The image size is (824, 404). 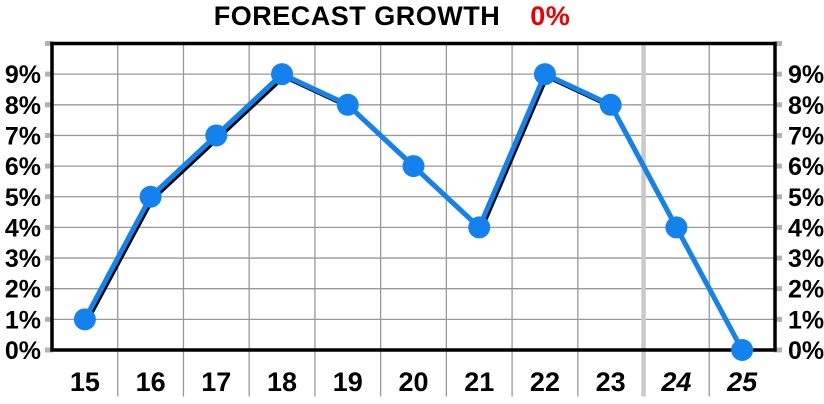 What do you see at coordinates (806, 228) in the screenshot?
I see `y-axis-label-right: 4%` at bounding box center [806, 228].